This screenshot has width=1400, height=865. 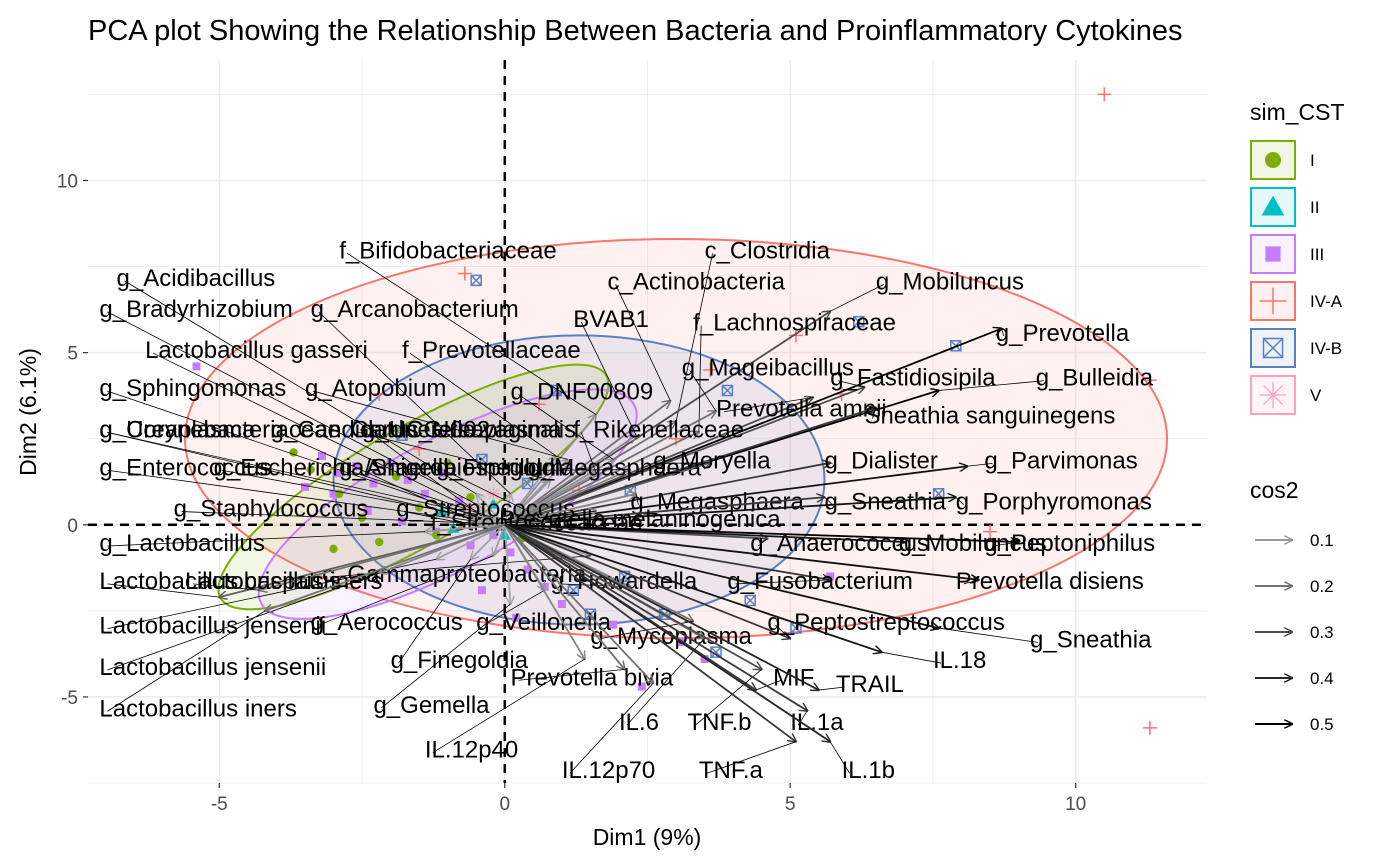 I want to click on y-tick-label: 0, so click(x=72, y=526).